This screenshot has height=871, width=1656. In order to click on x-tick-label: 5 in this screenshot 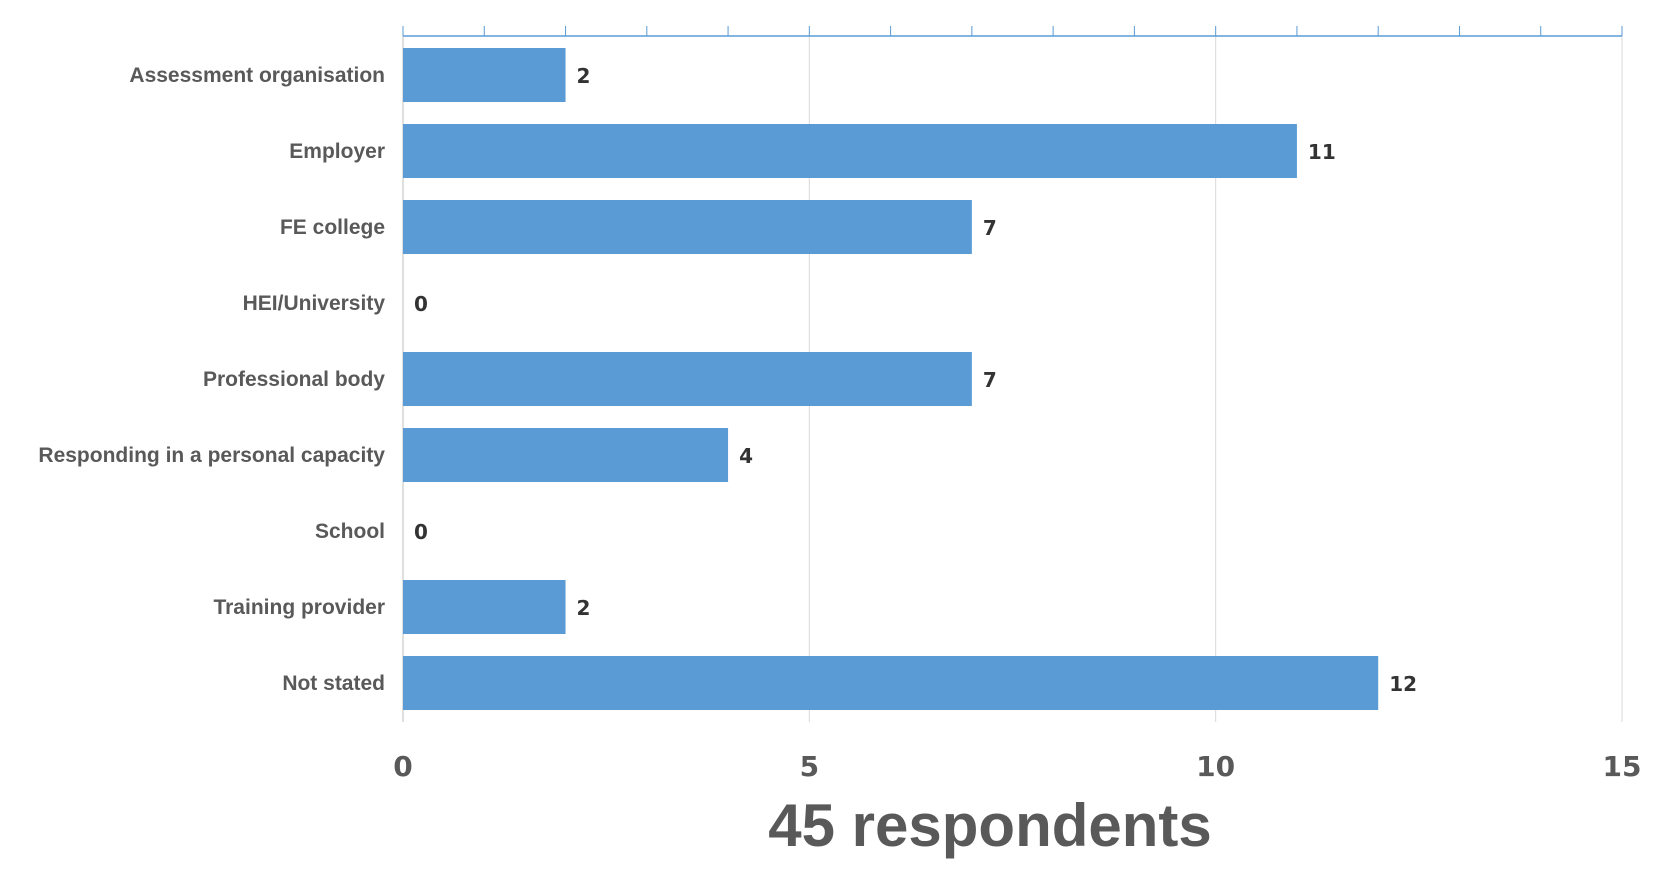, I will do `click(809, 766)`.